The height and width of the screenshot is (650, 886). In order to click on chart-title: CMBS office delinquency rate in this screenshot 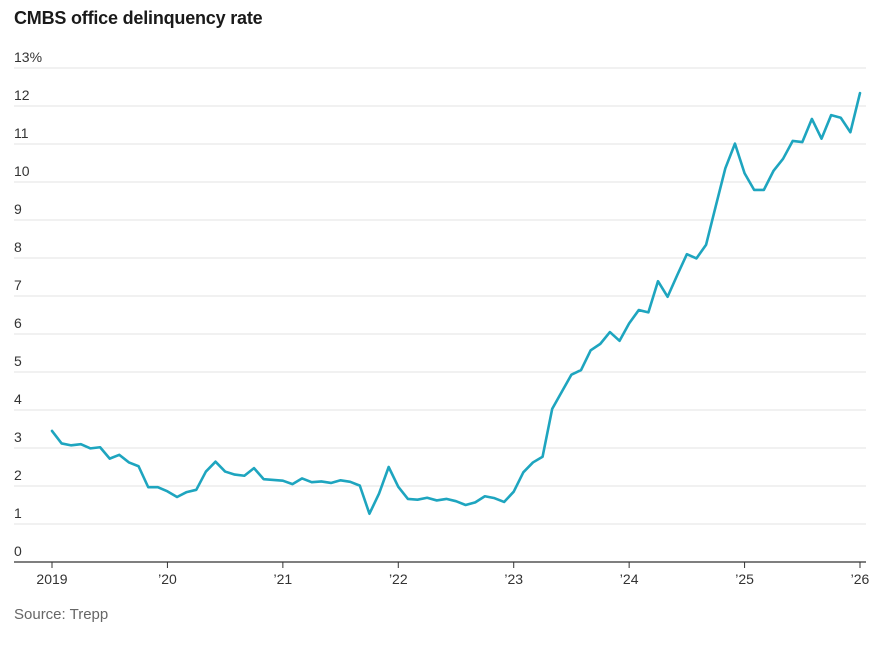, I will do `click(138, 18)`.